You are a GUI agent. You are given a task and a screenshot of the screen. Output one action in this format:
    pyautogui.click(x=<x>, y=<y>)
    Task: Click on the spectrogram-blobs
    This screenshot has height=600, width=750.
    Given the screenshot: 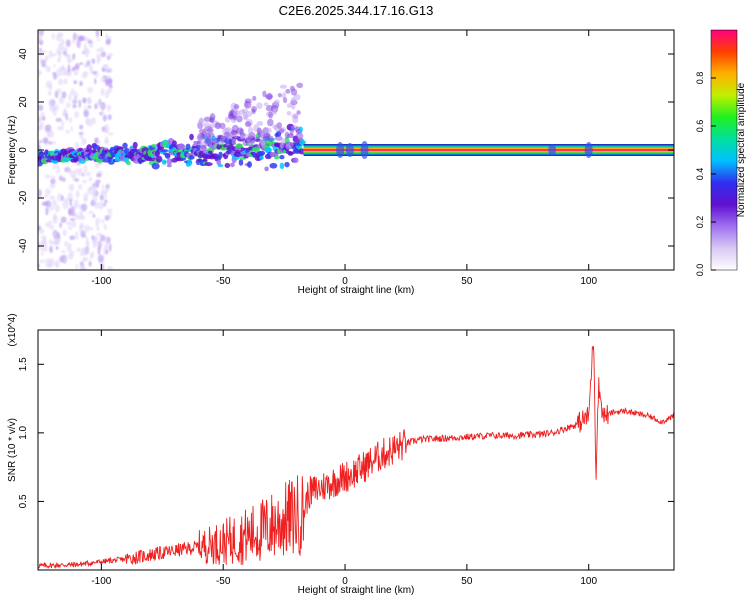 What is the action you would take?
    pyautogui.click(x=172, y=127)
    